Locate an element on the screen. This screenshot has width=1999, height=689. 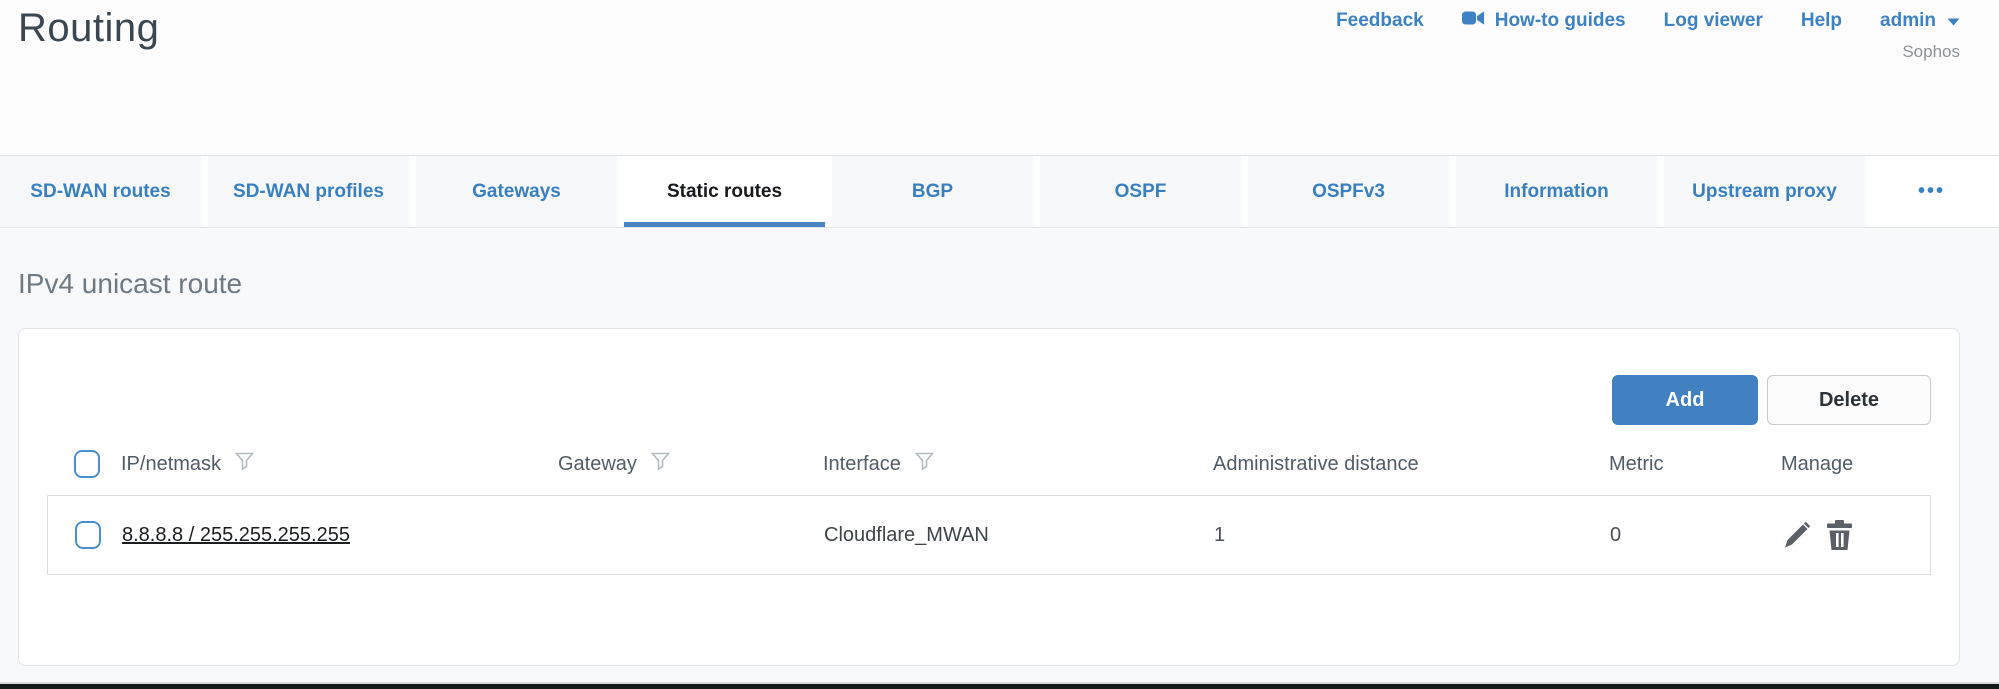
ip-netmask-cell: 8.8.8.8 / 255.255.255.255 is located at coordinates (340, 535).